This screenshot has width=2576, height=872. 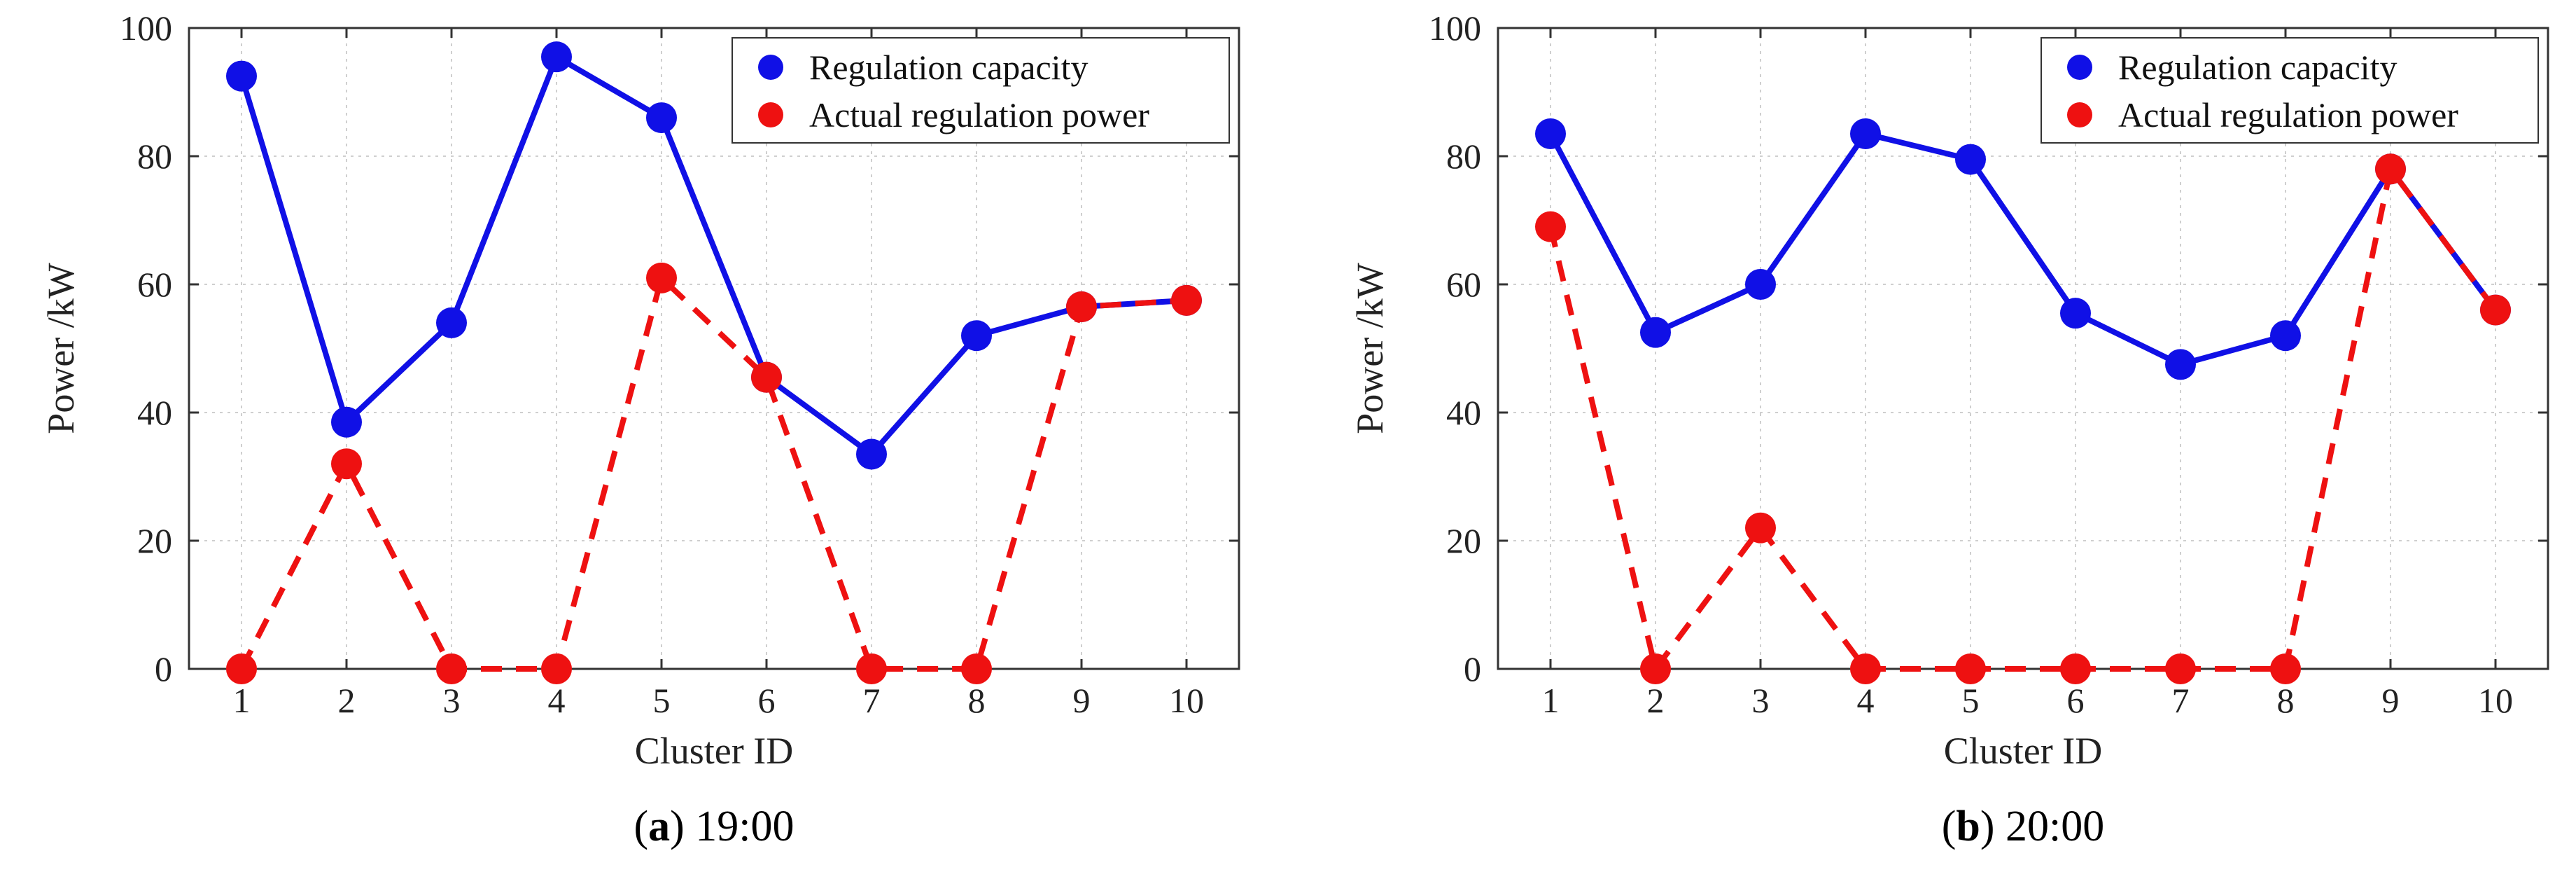 What do you see at coordinates (2054, 826) in the screenshot?
I see `panel-time: 20:00` at bounding box center [2054, 826].